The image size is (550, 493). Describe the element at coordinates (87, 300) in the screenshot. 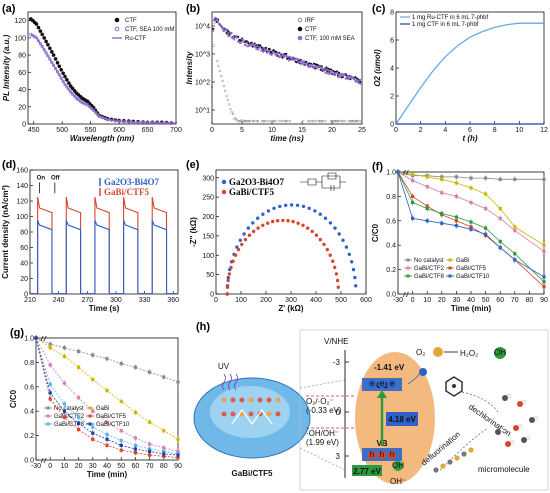

I see `x-tick-label: 270` at that location.